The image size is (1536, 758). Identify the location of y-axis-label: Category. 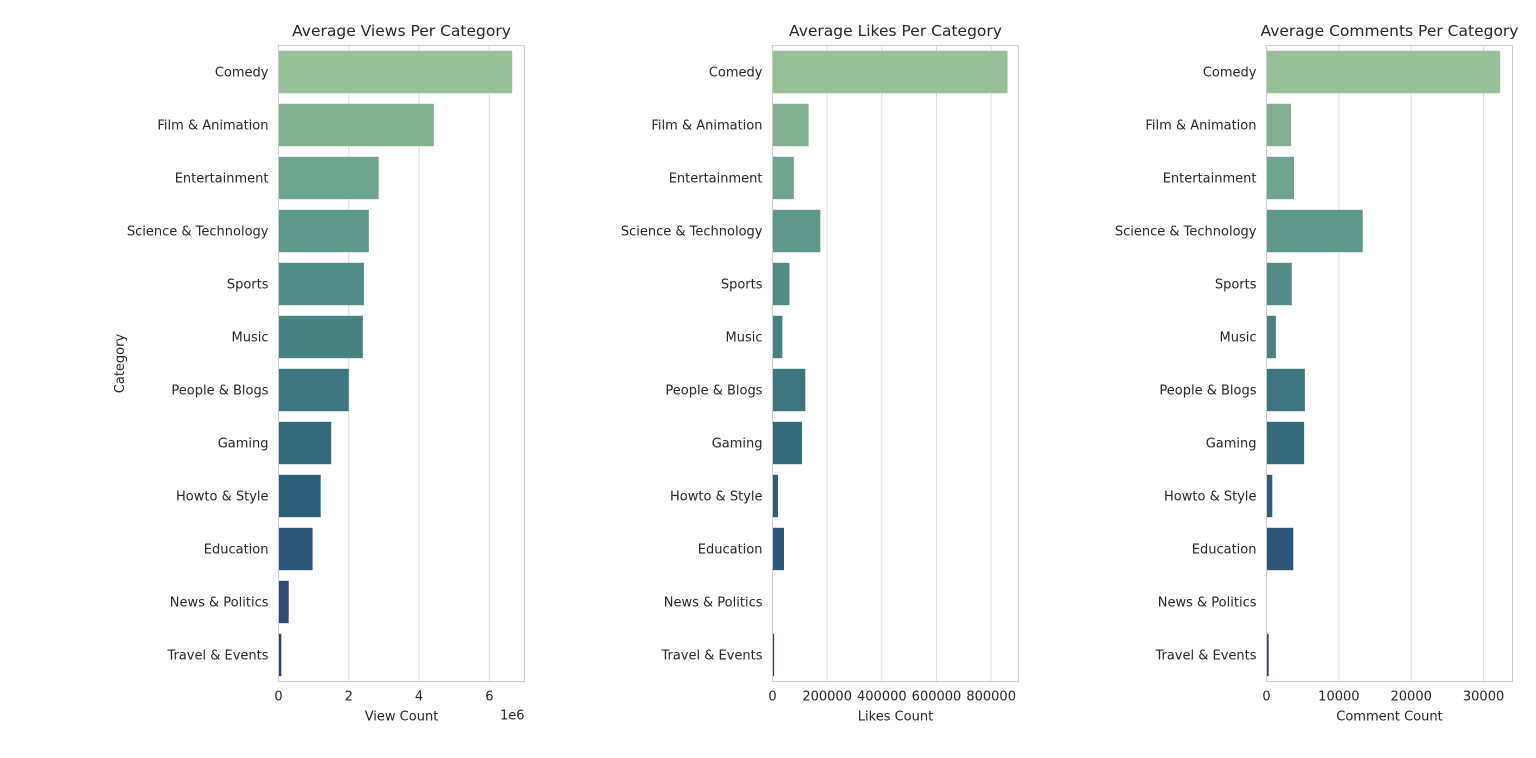
(120, 364).